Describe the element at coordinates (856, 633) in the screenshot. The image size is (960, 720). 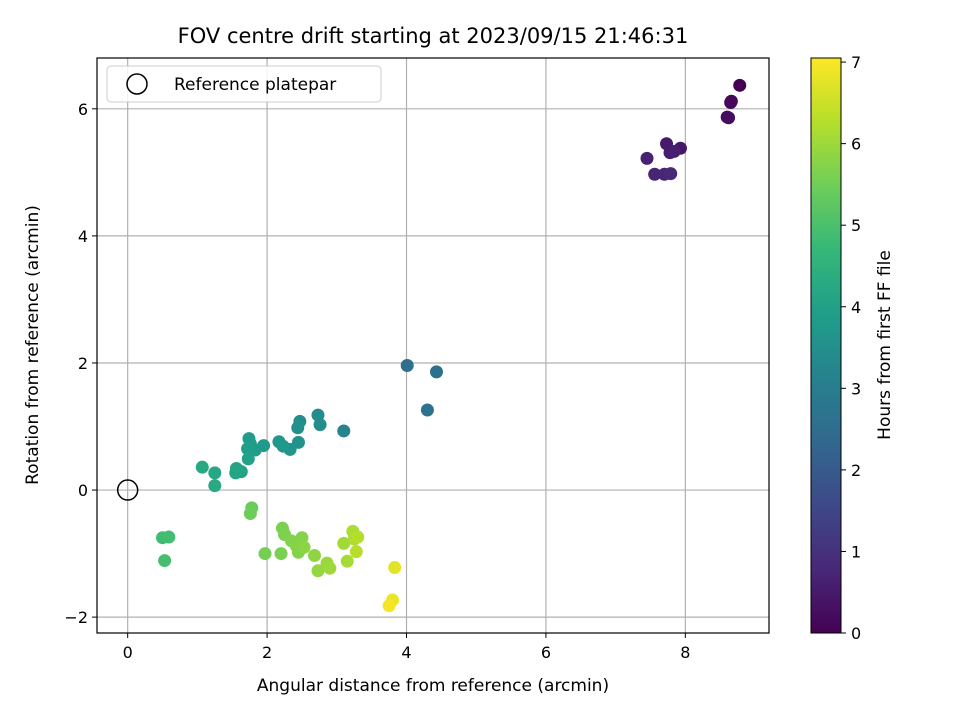
I see `colorbar-tick-label: 0` at that location.